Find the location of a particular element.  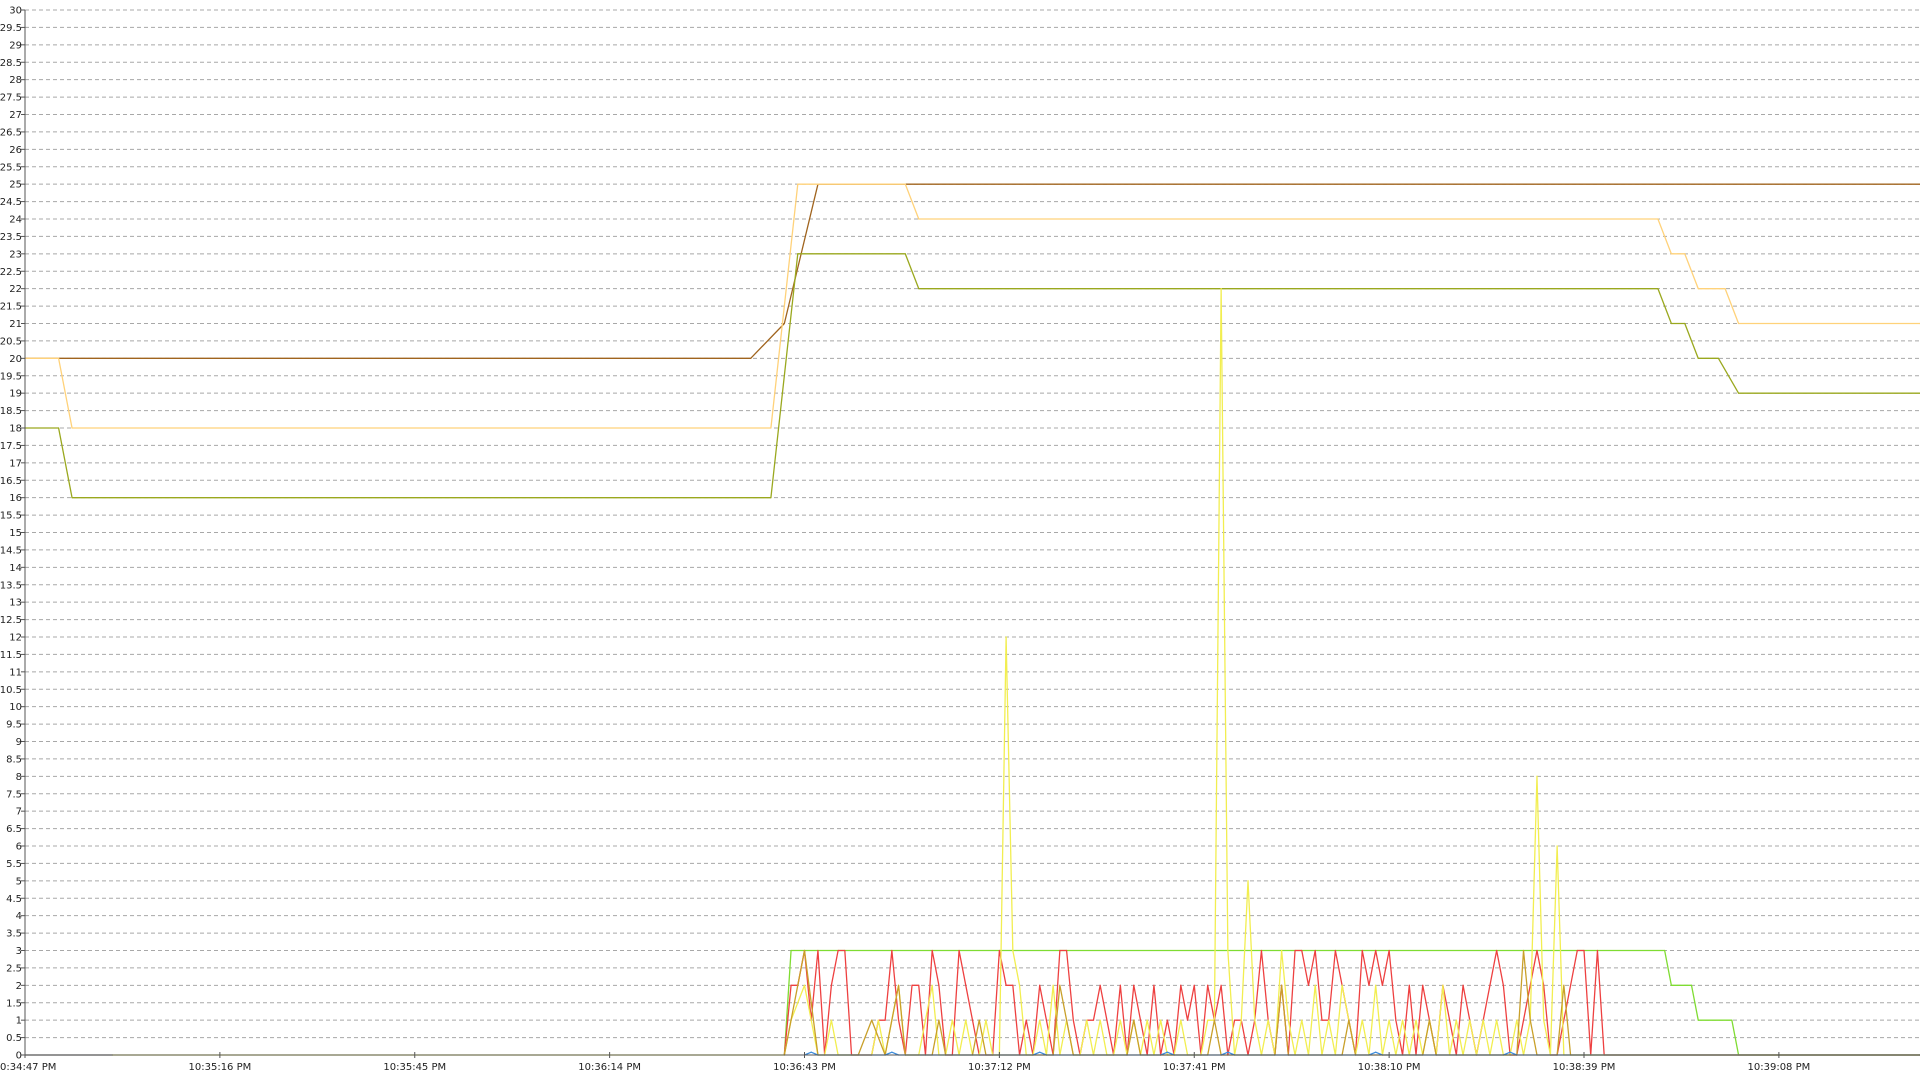

y-tick-label: 12 is located at coordinates (15, 638).